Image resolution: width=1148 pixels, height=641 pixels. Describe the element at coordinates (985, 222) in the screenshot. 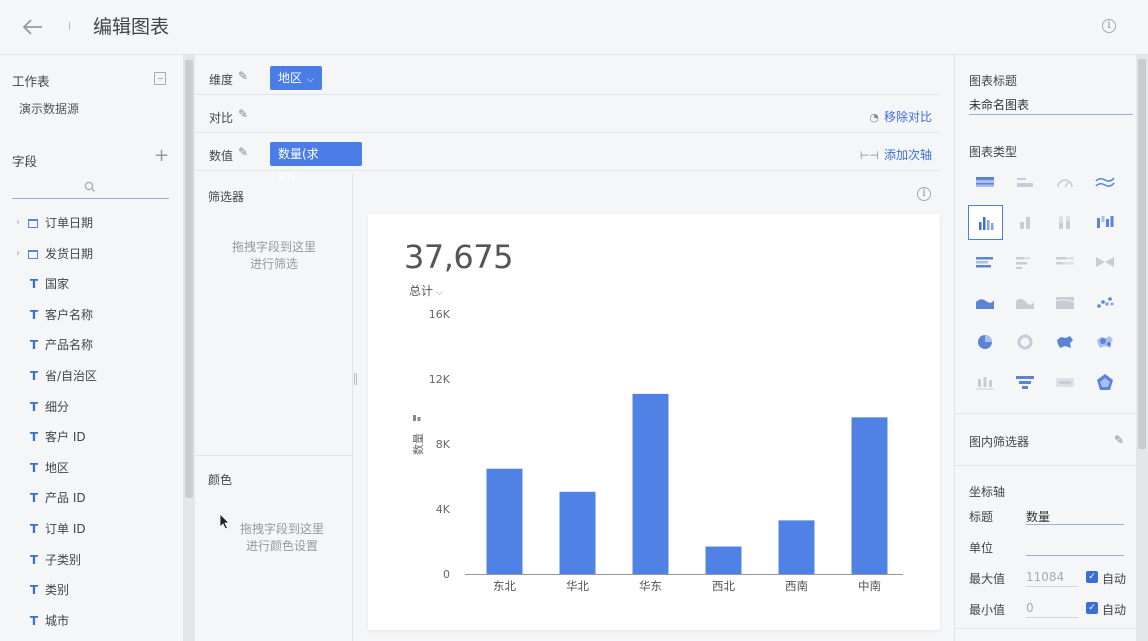

I see `chart-type-bar-vertical` at that location.